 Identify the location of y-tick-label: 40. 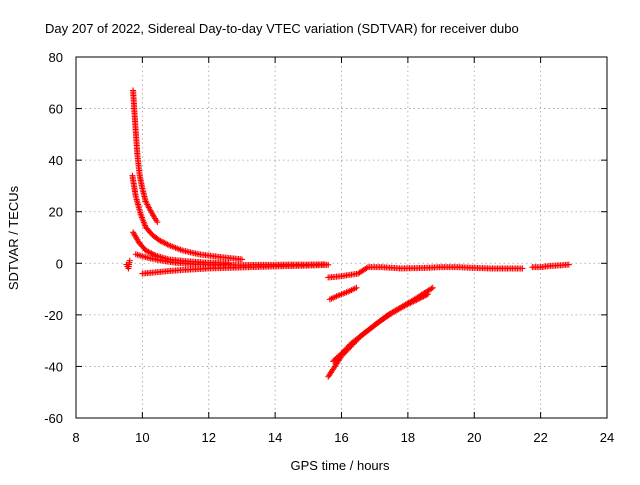
(56, 160).